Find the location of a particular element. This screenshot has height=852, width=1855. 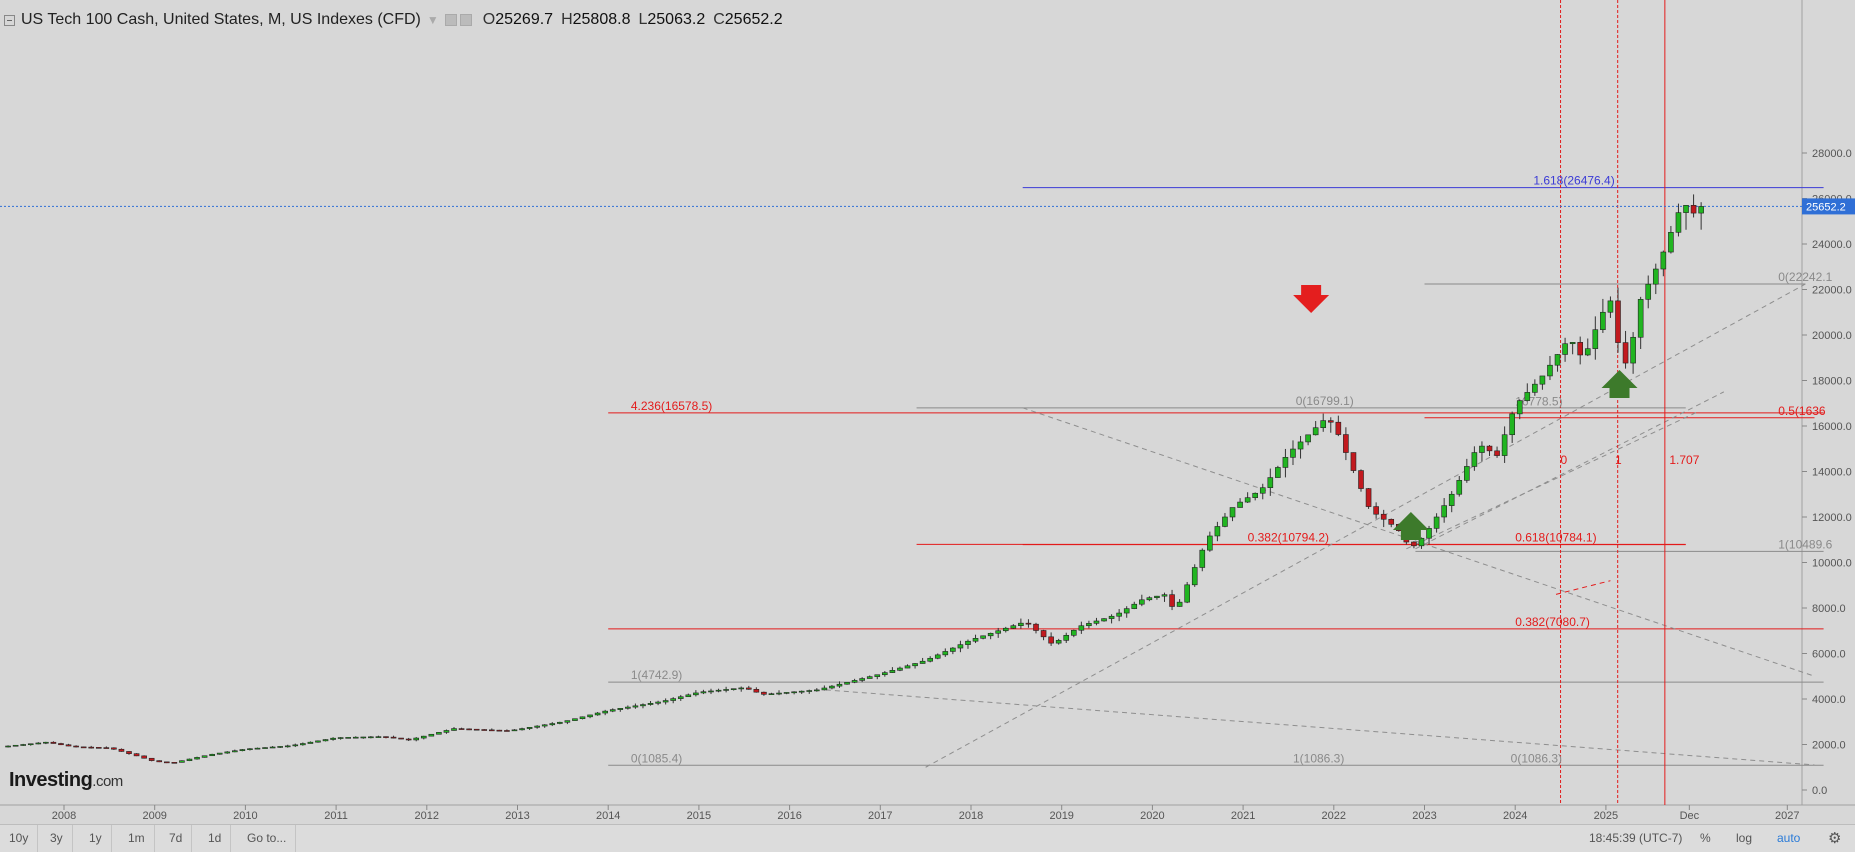

log-toggle: log is located at coordinates (1744, 838).